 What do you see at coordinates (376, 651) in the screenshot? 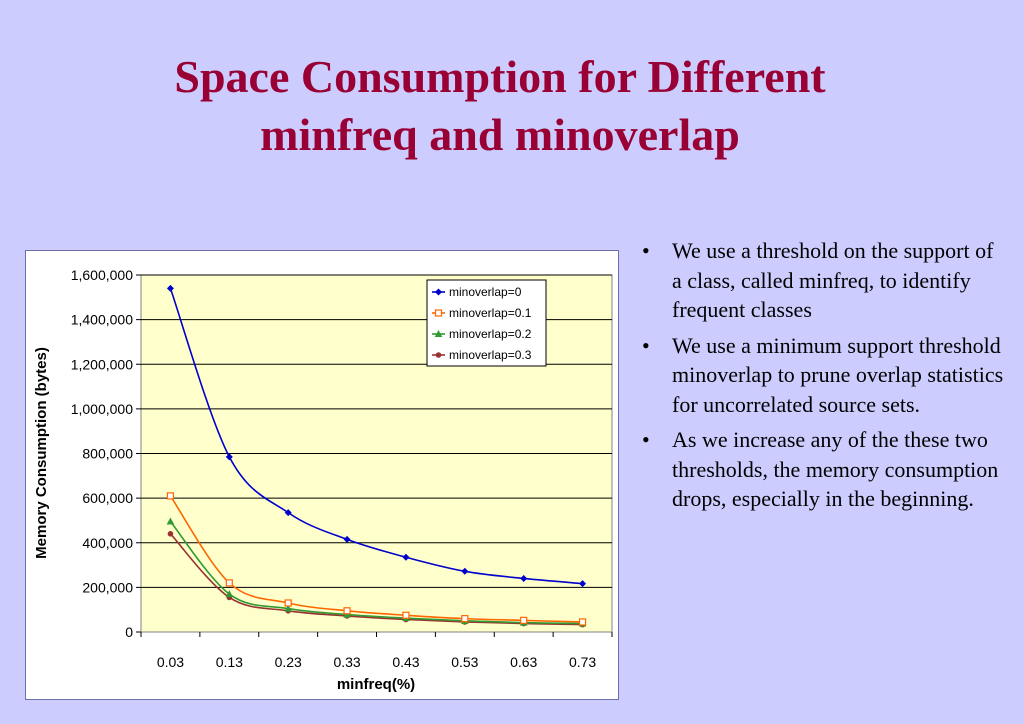
I see `x-axis-ticks: 0.03 0.13 0.23 0.33 0.43 0.53 0.63 0.73` at bounding box center [376, 651].